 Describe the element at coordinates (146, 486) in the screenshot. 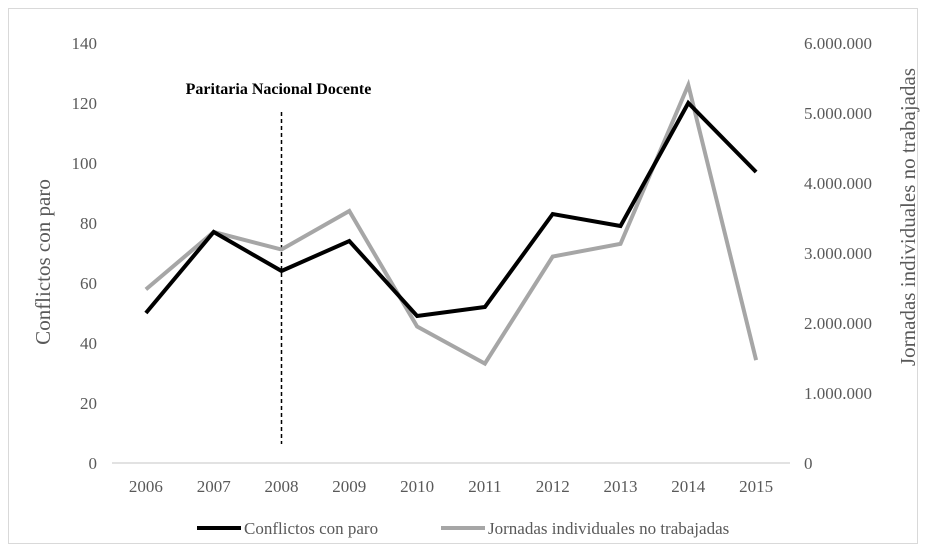

I see `x-tick-label: 2006` at that location.